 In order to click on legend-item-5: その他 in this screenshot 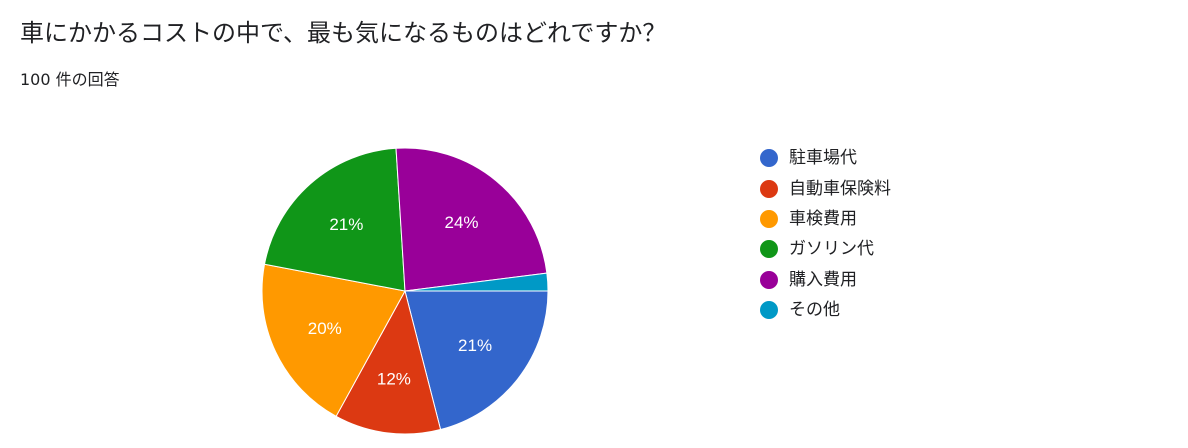, I will do `click(825, 310)`.